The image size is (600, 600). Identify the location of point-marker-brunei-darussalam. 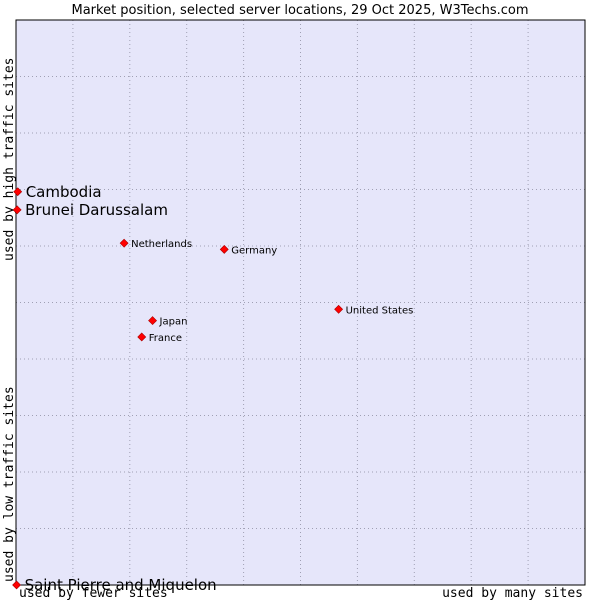
(17, 210).